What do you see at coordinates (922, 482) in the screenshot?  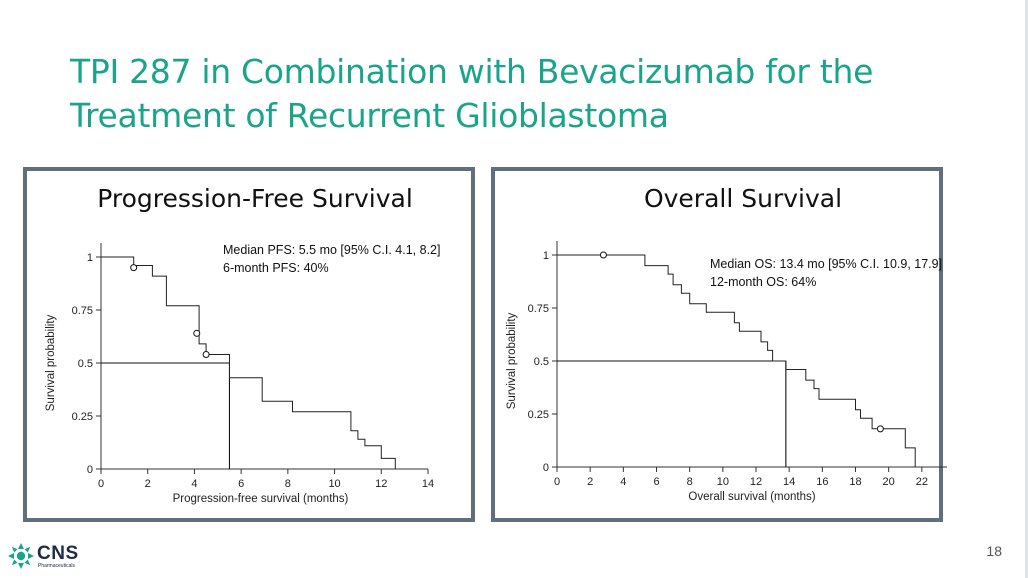 I see `x-tick-label: 22` at bounding box center [922, 482].